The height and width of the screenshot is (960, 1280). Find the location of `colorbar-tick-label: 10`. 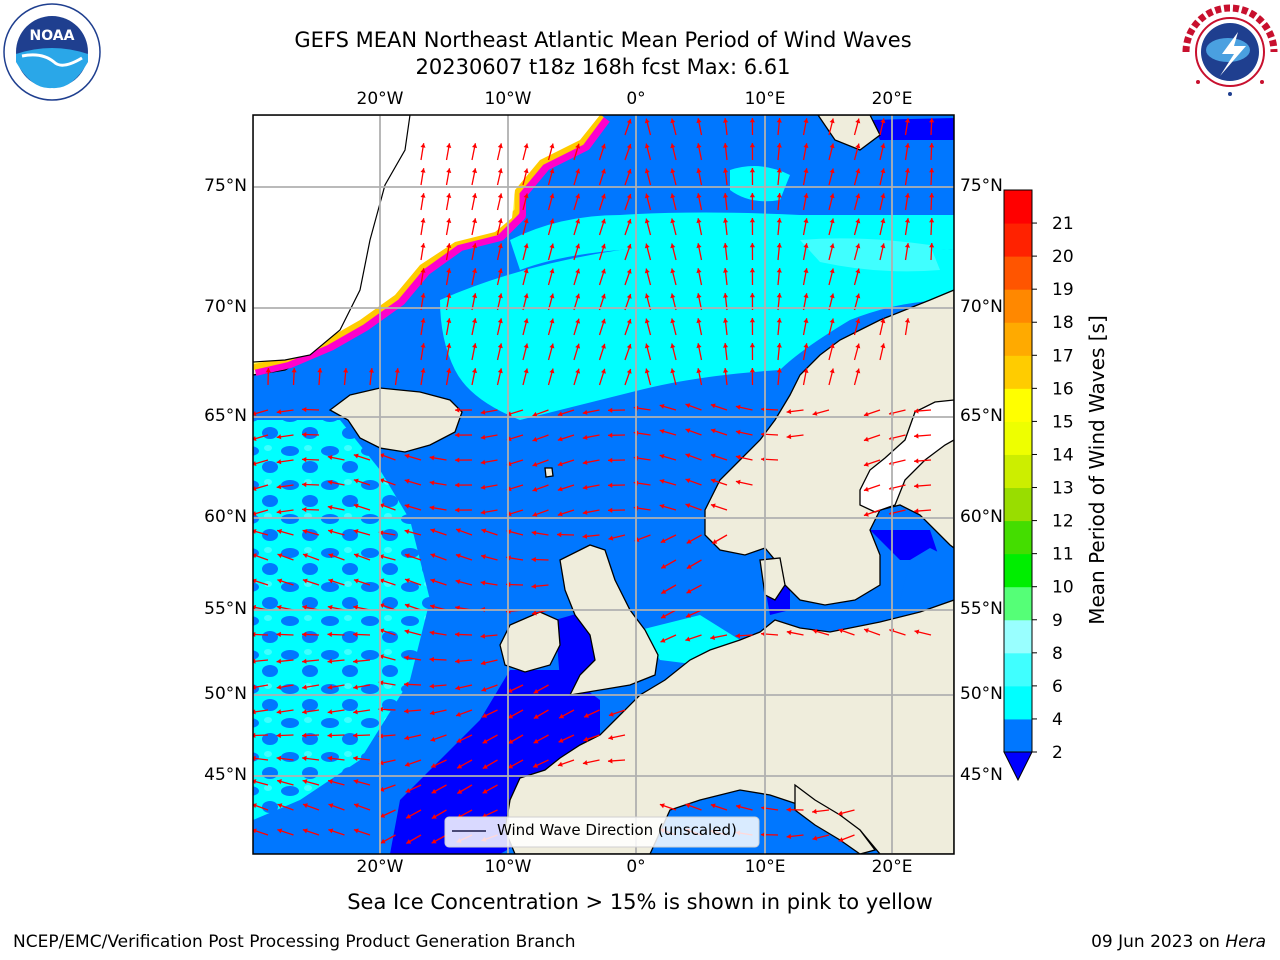

colorbar-tick-label: 10 is located at coordinates (1063, 588).